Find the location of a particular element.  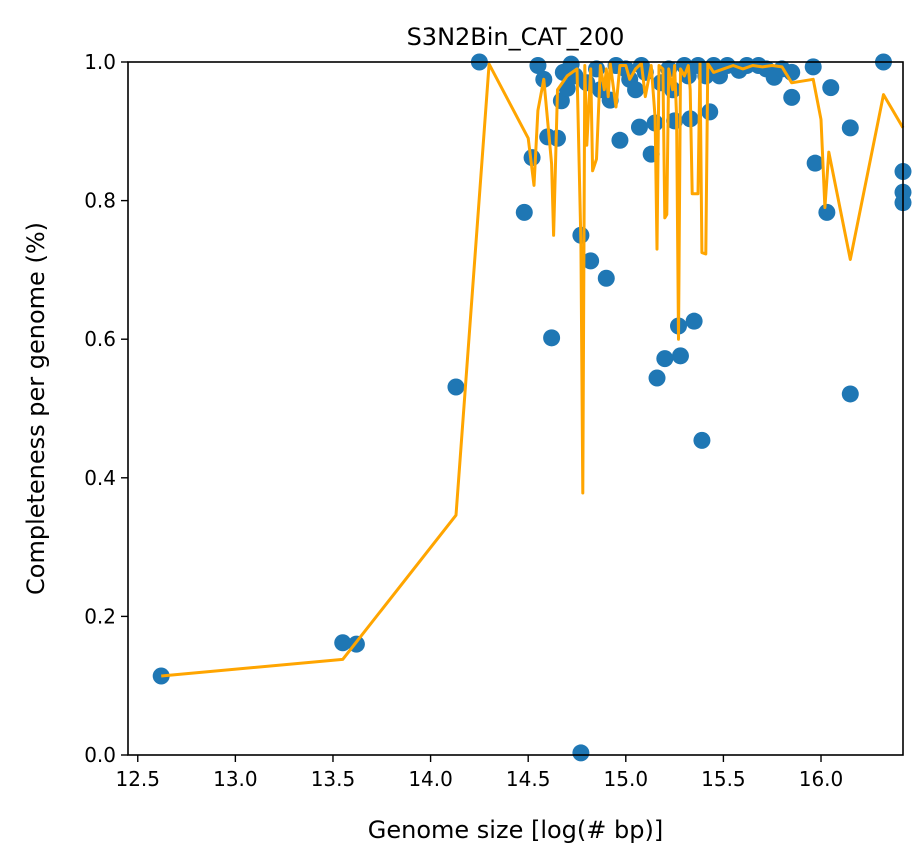

y-axis: 0.0 0.2 0.4 0.6 0.8 1.0 is located at coordinates (106, 408).